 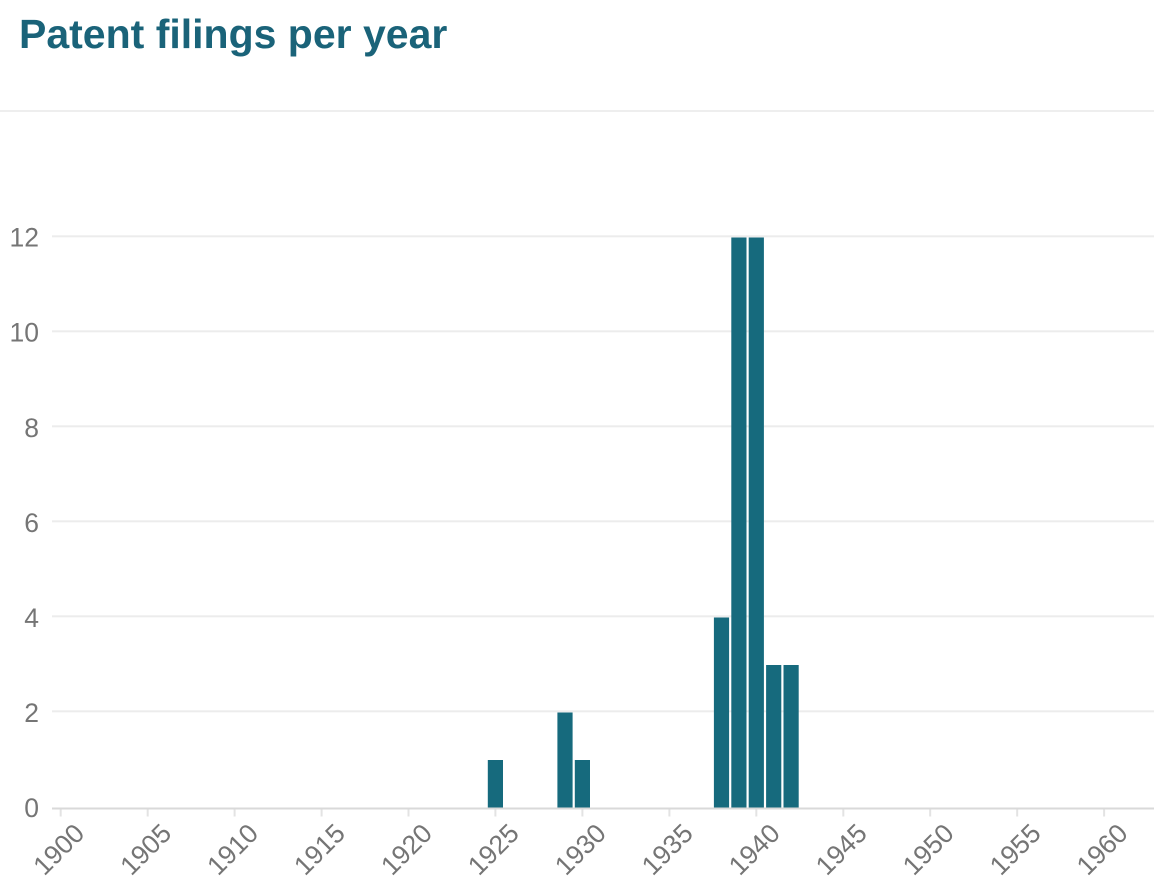 I want to click on svg-text: 0, so click(x=31, y=808).